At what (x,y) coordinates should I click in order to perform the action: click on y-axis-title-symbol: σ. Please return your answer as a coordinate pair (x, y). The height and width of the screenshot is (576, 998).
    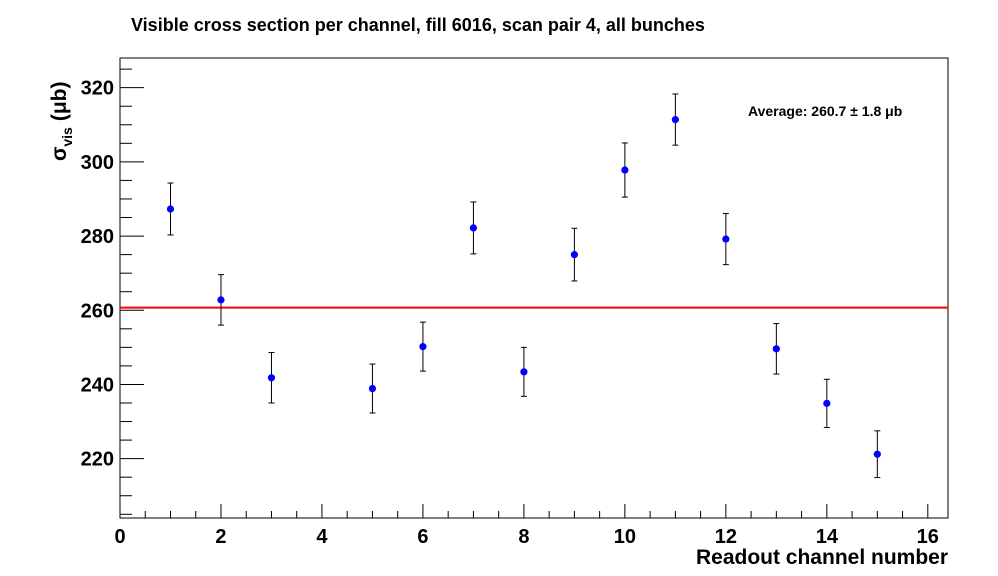
    Looking at the image, I should click on (59, 154).